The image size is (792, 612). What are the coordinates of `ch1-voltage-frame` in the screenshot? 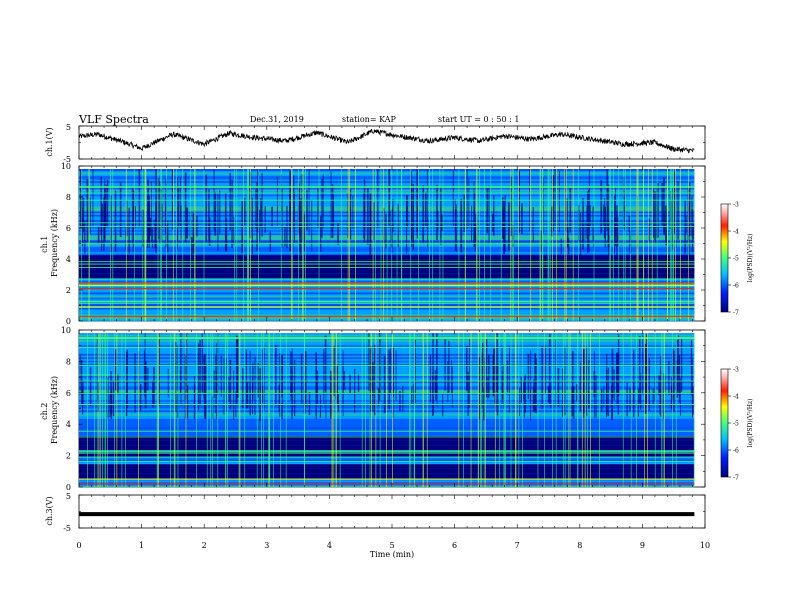 It's located at (392, 142).